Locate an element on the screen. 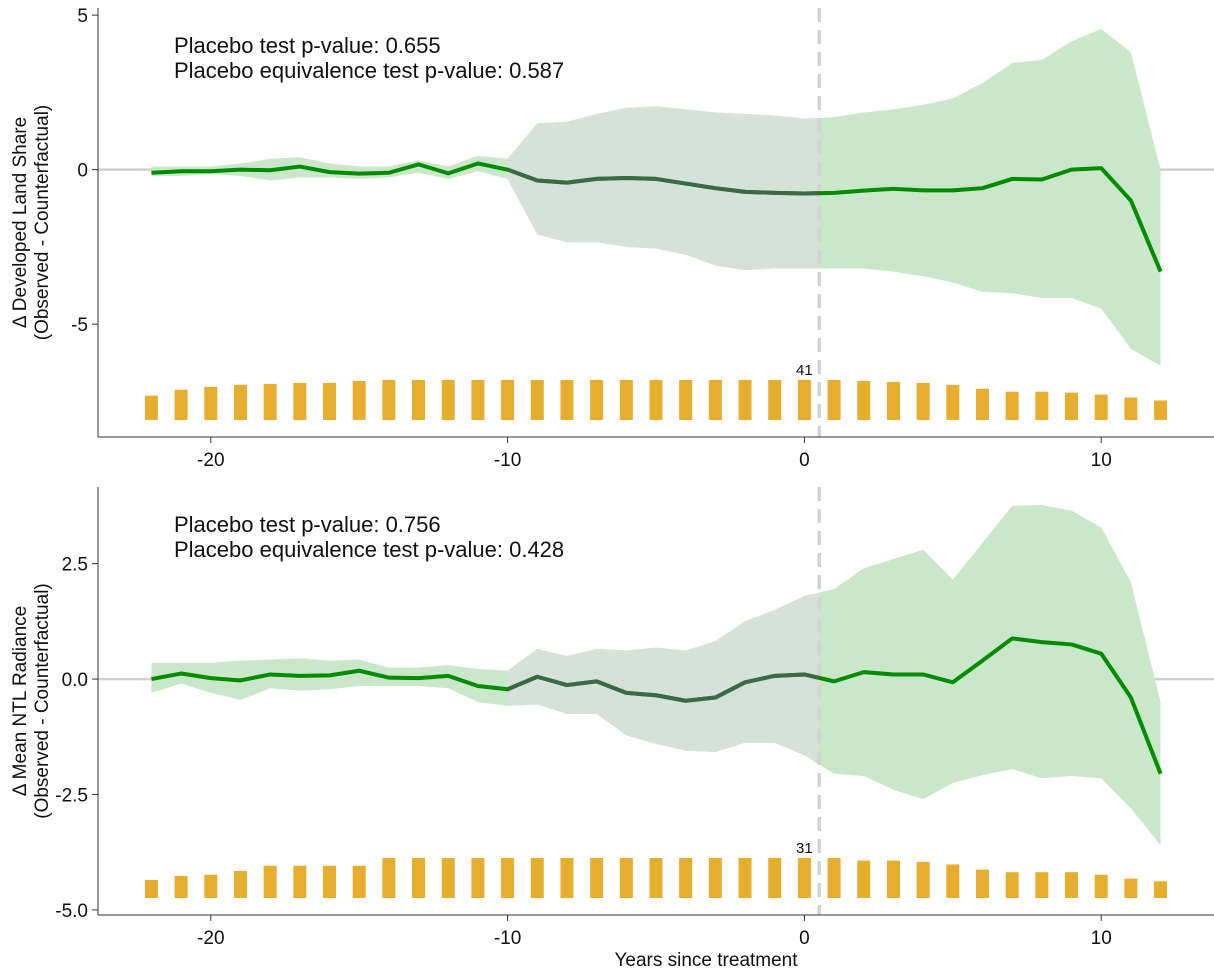 The image size is (1214, 971). annotation: Placebo equivalence test p-value: 0.587 is located at coordinates (369, 70).